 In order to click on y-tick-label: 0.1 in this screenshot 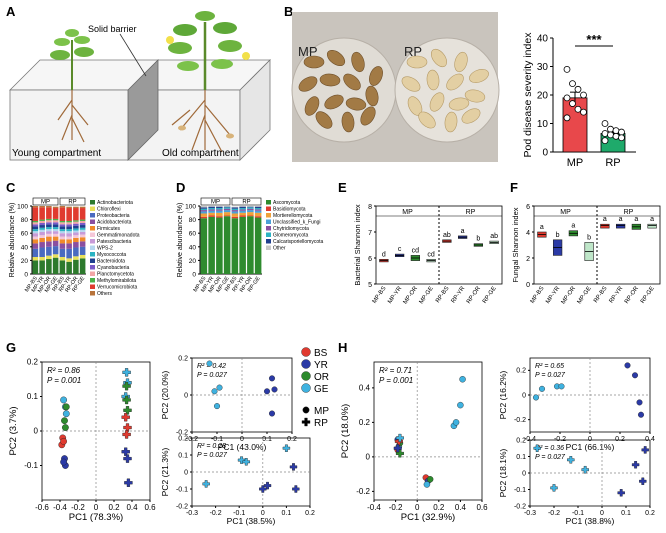, I will do `click(521, 457)`.